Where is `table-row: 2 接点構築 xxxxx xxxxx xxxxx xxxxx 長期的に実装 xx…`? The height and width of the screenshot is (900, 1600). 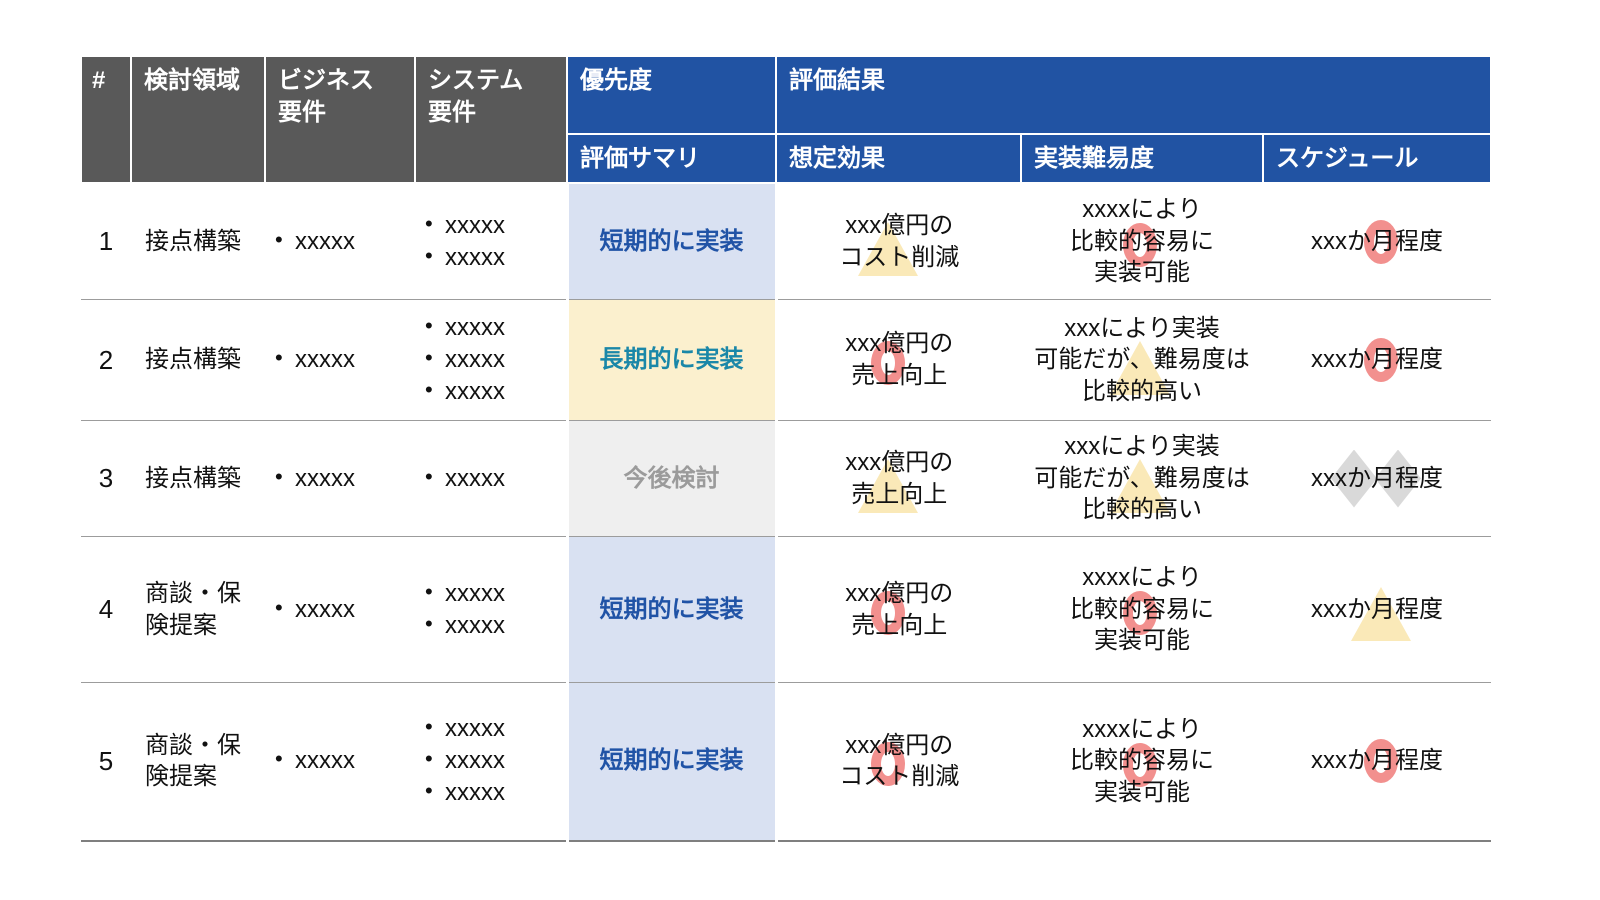
table-row: 2 接点構築 xxxxx xxxxx xxxxx xxxxx 長期的に実装 xx… is located at coordinates (786, 360).